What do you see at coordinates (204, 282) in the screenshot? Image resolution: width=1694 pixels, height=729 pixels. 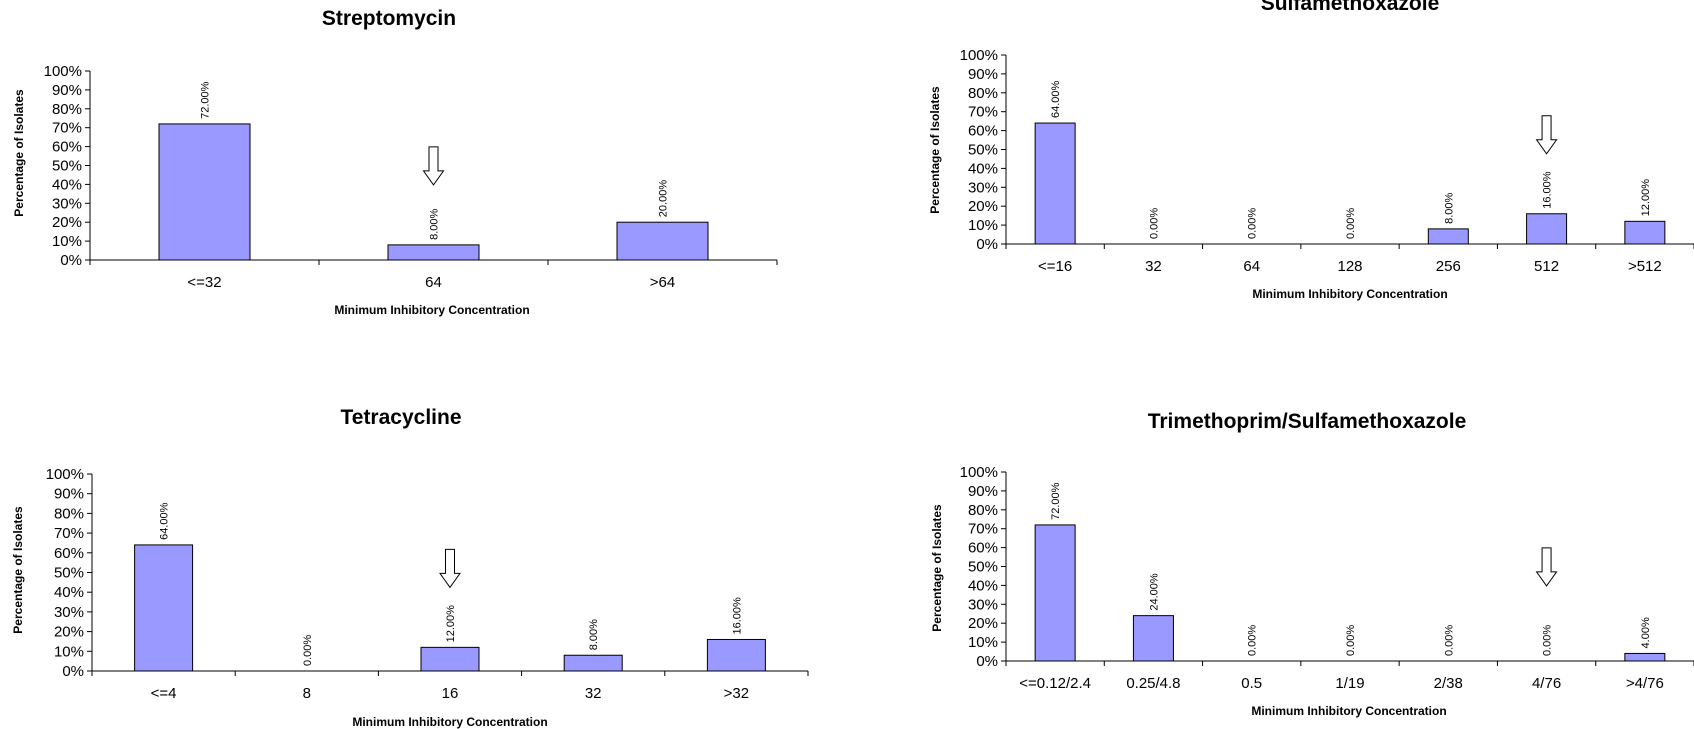 I see `x-tick-label: <=32` at bounding box center [204, 282].